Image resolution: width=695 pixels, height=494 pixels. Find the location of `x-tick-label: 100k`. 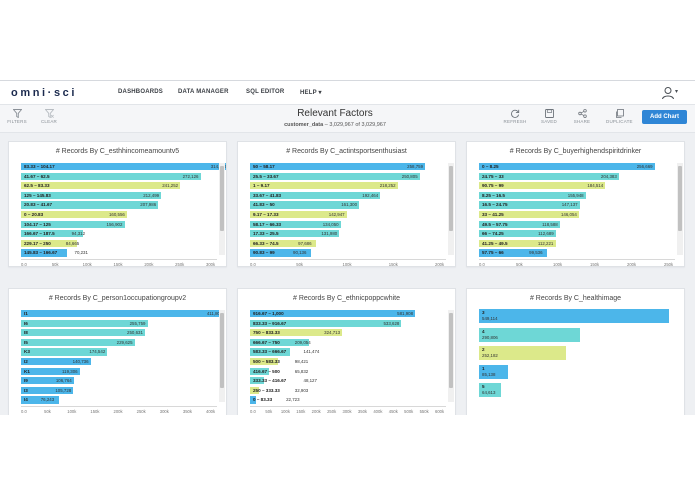

x-tick-label: 100k is located at coordinates (285, 411).